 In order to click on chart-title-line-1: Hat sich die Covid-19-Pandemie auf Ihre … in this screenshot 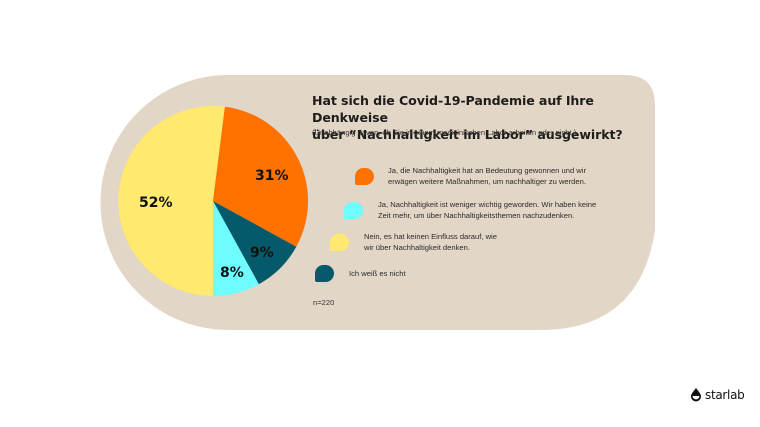, I will do `click(453, 109)`.